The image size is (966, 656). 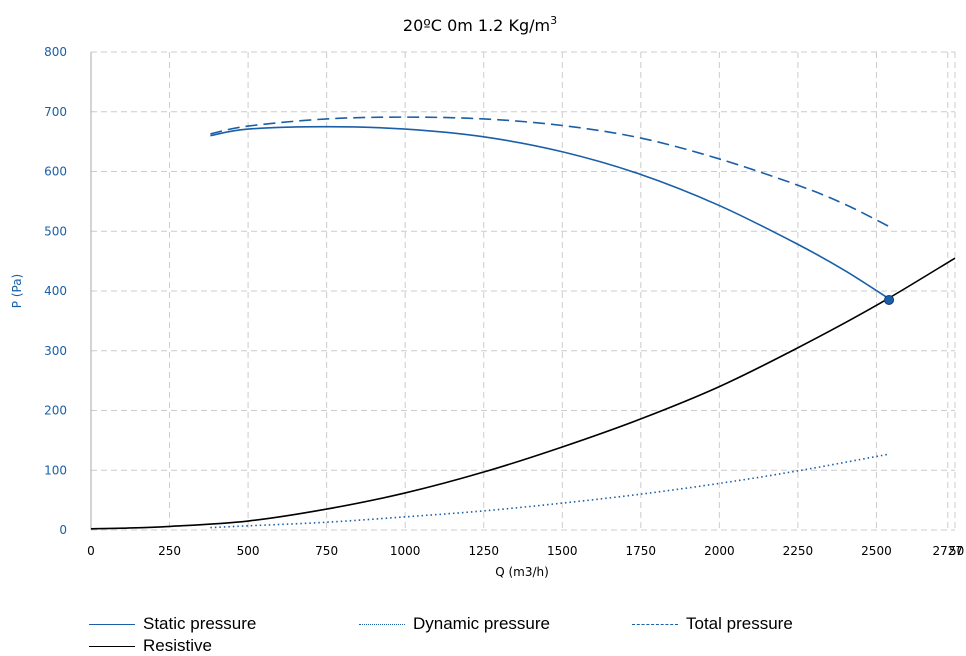 What do you see at coordinates (17, 291) in the screenshot?
I see `y-axis-label: P (Pa)` at bounding box center [17, 291].